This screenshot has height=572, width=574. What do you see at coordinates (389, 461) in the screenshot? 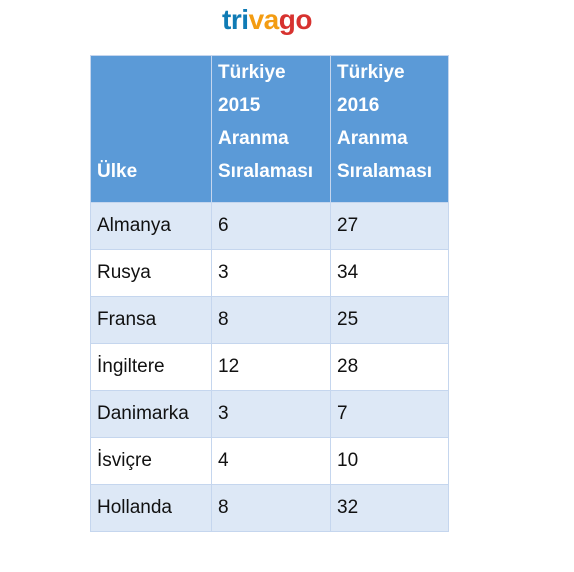
I see `table-cell: 10` at bounding box center [389, 461].